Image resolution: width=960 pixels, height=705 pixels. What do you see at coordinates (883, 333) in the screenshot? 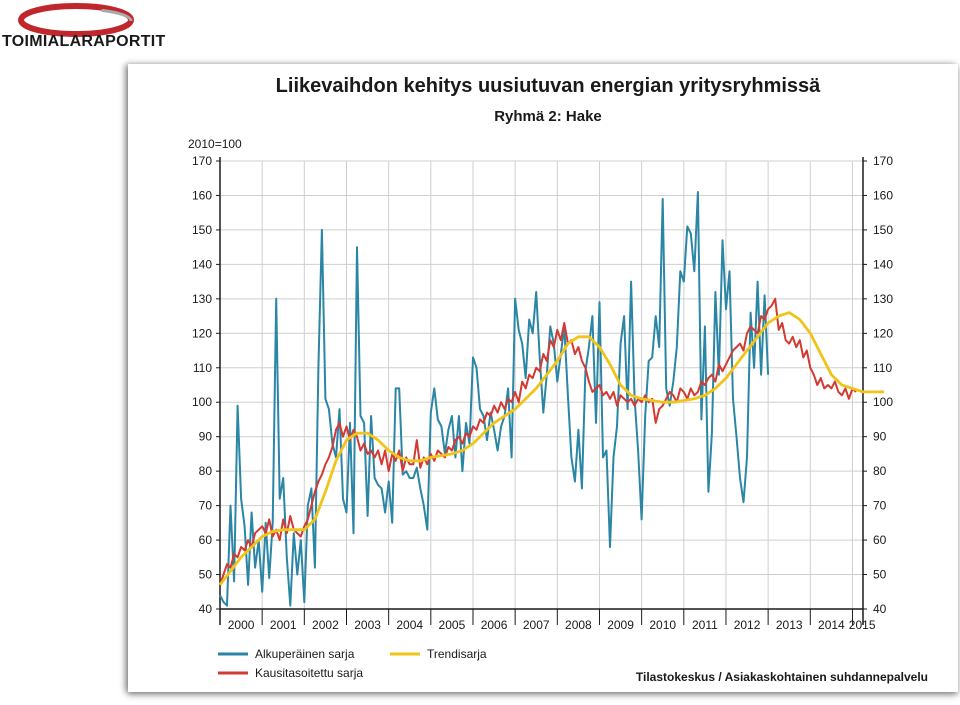
I see `y-tick-label-right: 120` at bounding box center [883, 333].